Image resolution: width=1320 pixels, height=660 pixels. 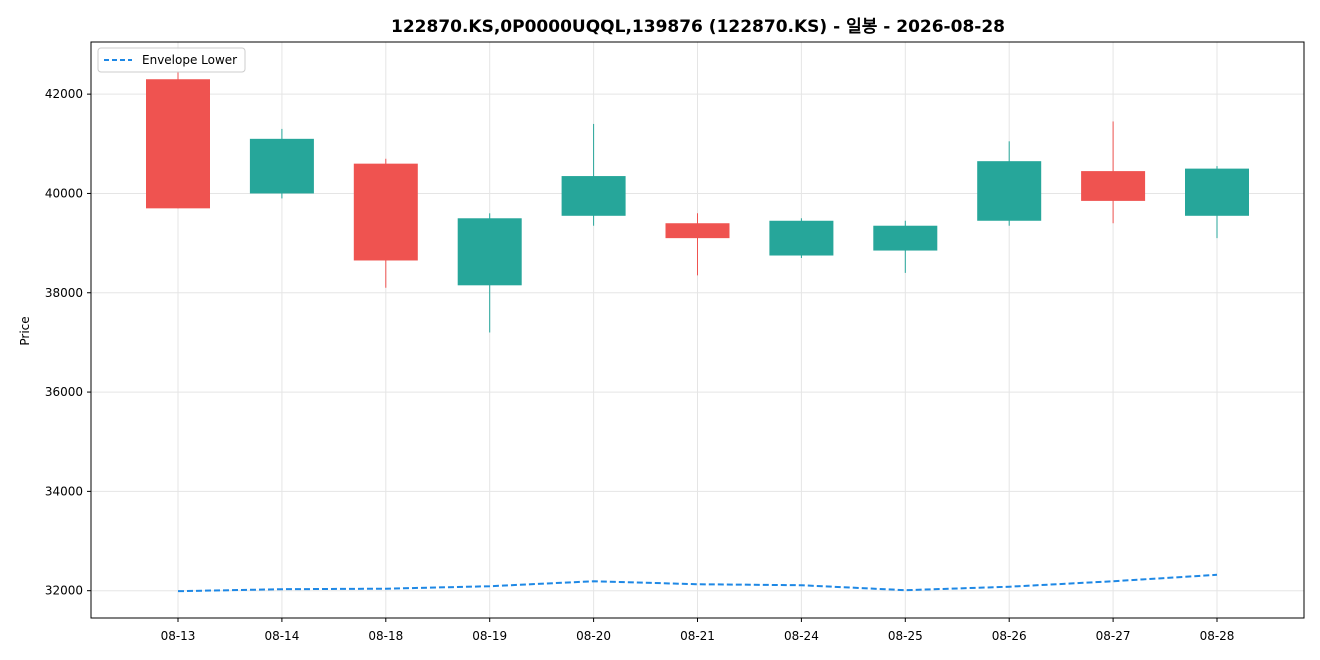 I want to click on x-tick-label: 08-27, so click(x=1113, y=636).